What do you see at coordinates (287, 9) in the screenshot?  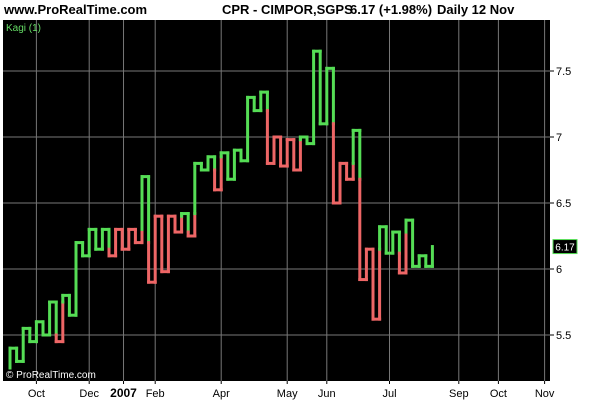 I see `symbol-title: CPR - CIMPOR,SGPS` at bounding box center [287, 9].